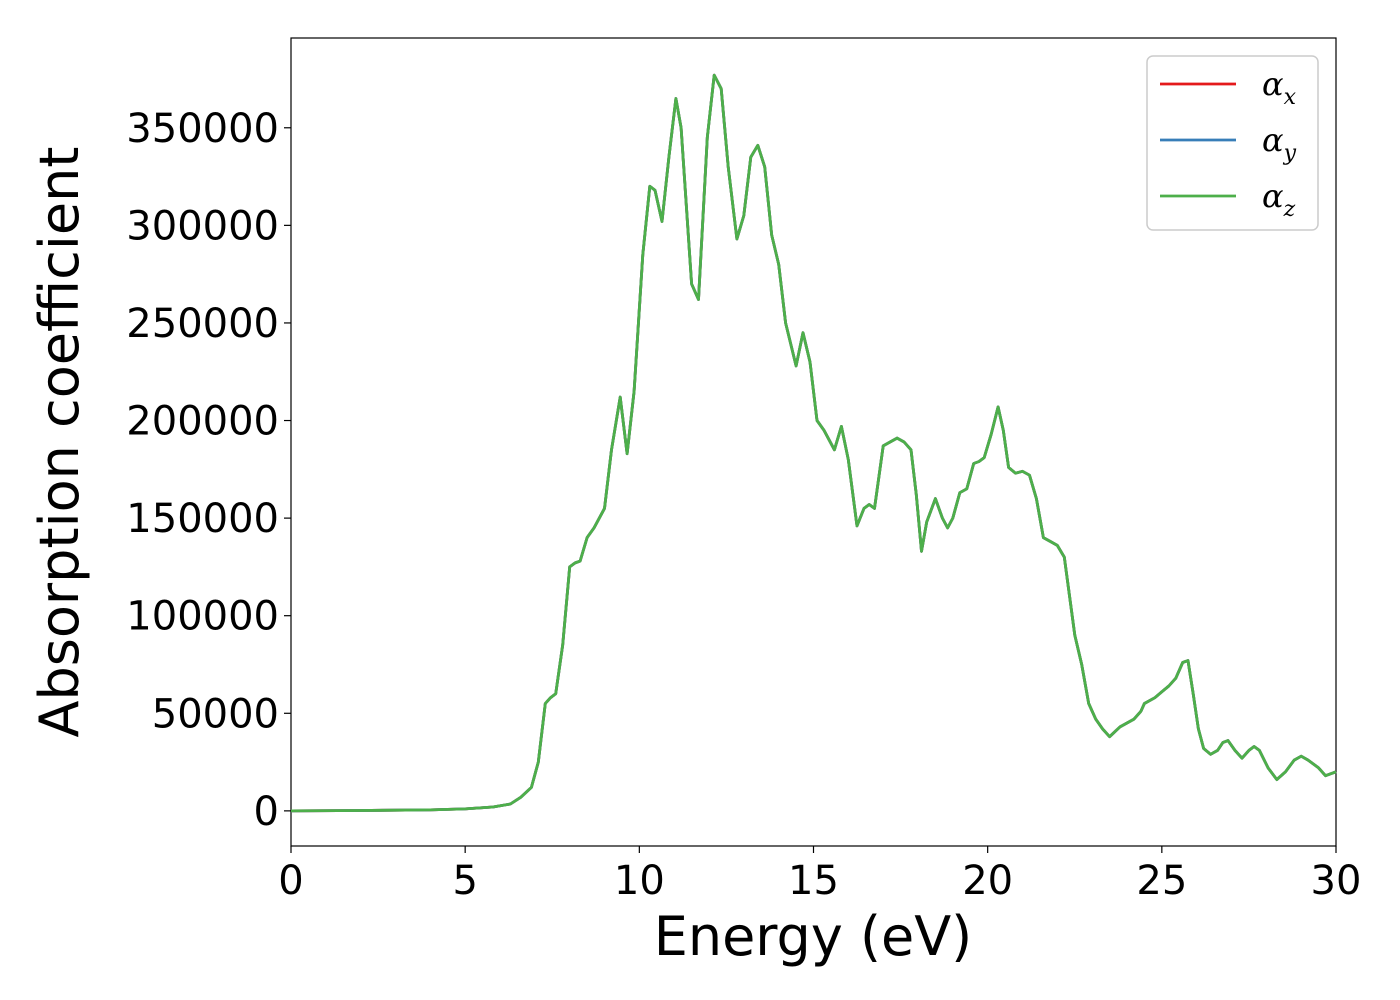 The image size is (1400, 1000). What do you see at coordinates (1161, 881) in the screenshot?
I see `x-tick-label: 25` at bounding box center [1161, 881].